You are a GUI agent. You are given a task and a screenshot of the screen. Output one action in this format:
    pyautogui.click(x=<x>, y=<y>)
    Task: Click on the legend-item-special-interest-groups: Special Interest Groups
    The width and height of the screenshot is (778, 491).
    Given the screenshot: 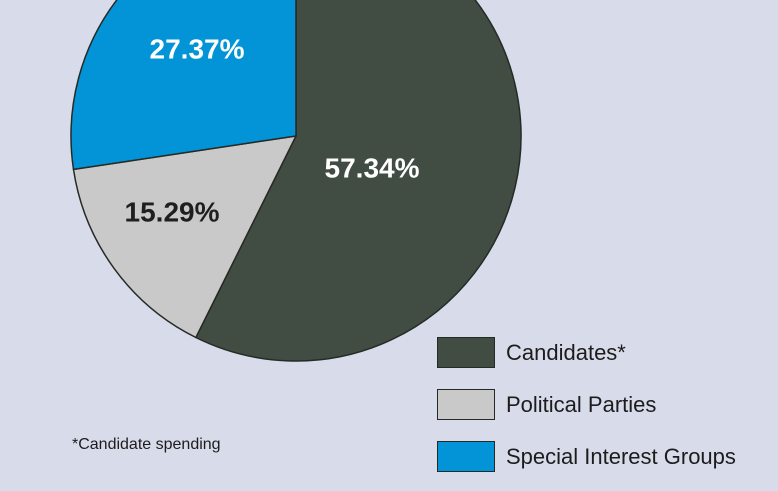 What is the action you would take?
    pyautogui.click(x=607, y=456)
    